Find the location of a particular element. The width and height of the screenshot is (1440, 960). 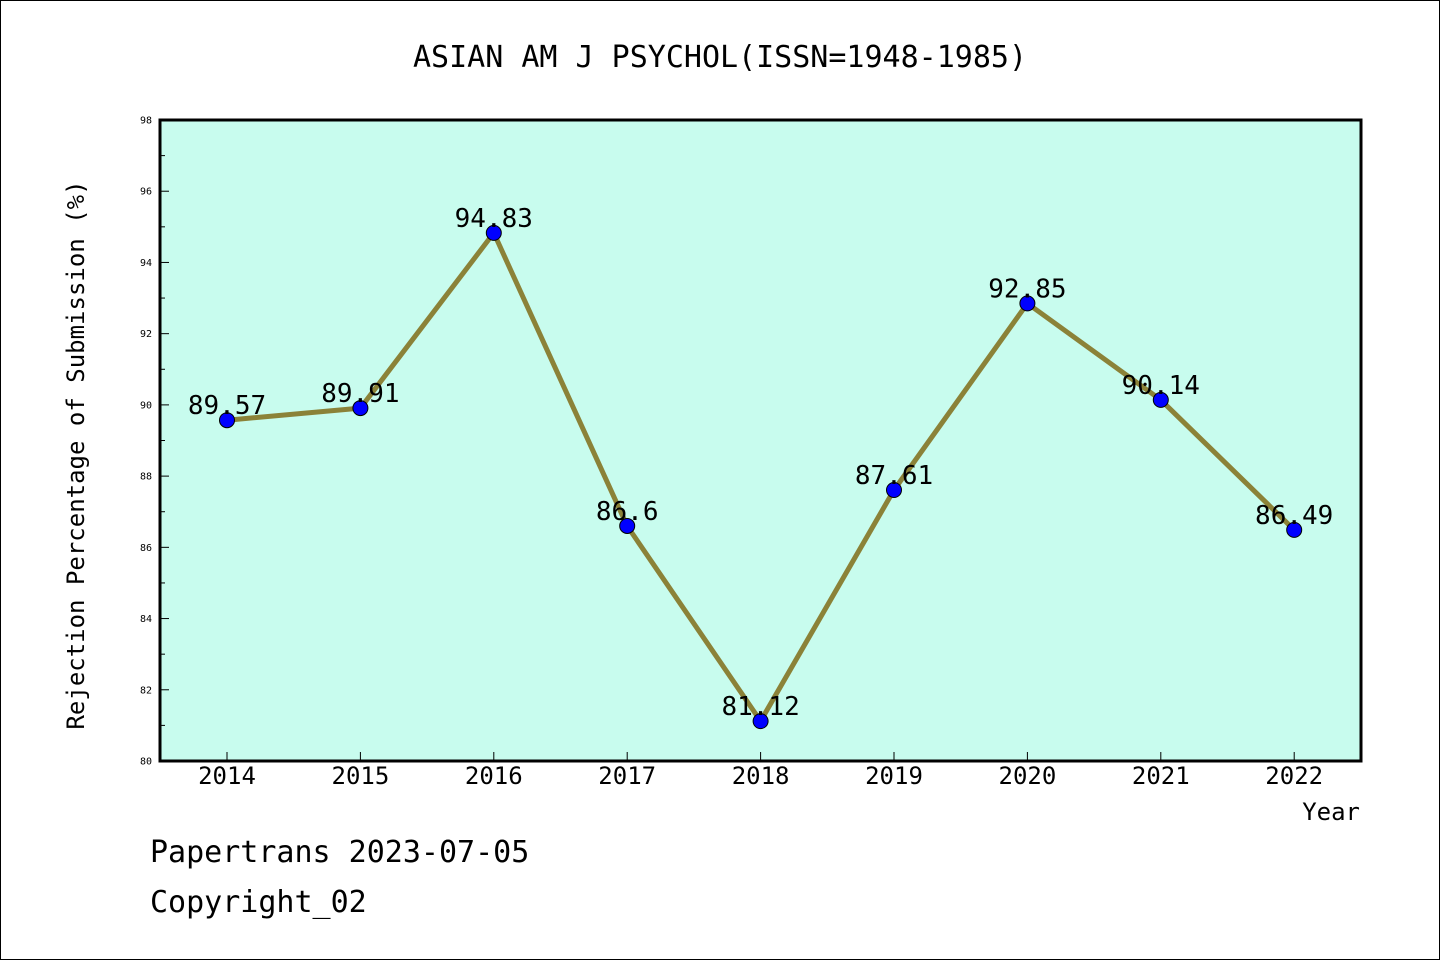

data-label: 81.12 is located at coordinates (760, 707).